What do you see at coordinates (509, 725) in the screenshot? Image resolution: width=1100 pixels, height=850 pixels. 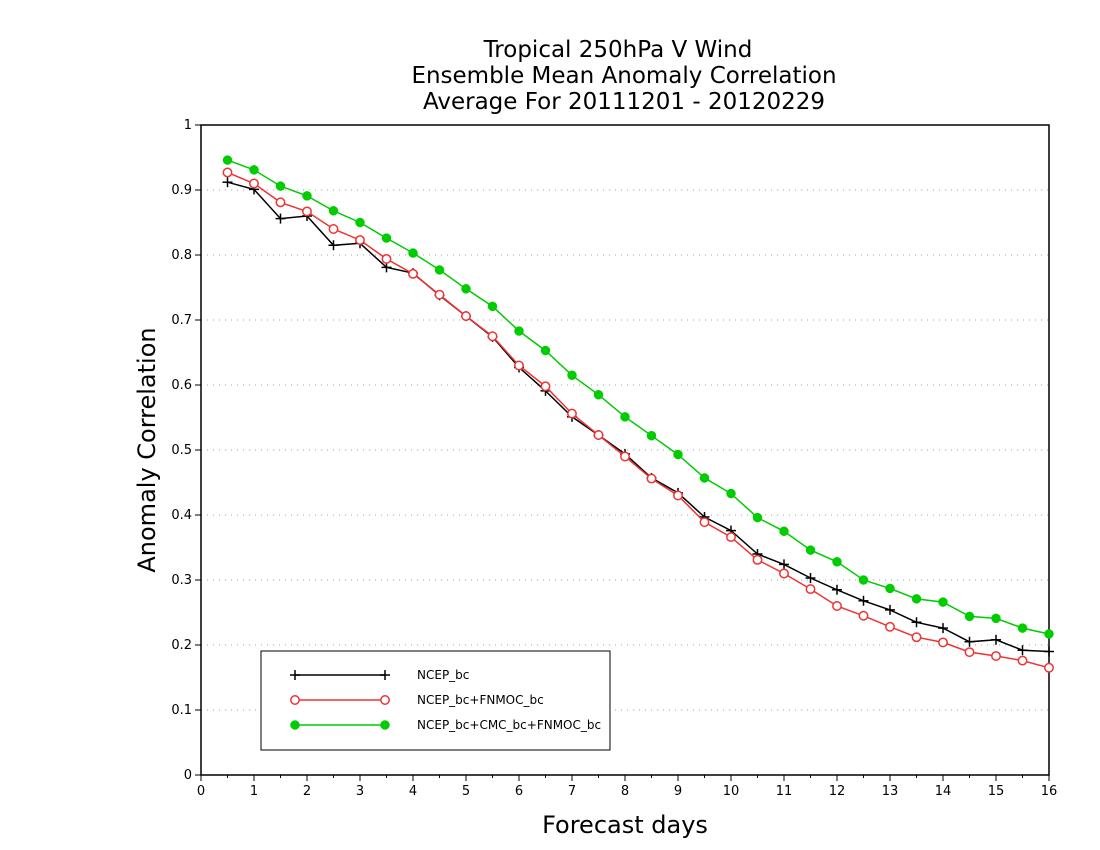 I see `legend-label: NCEP_bc+CMC_bc+FNMOC_bc` at bounding box center [509, 725].